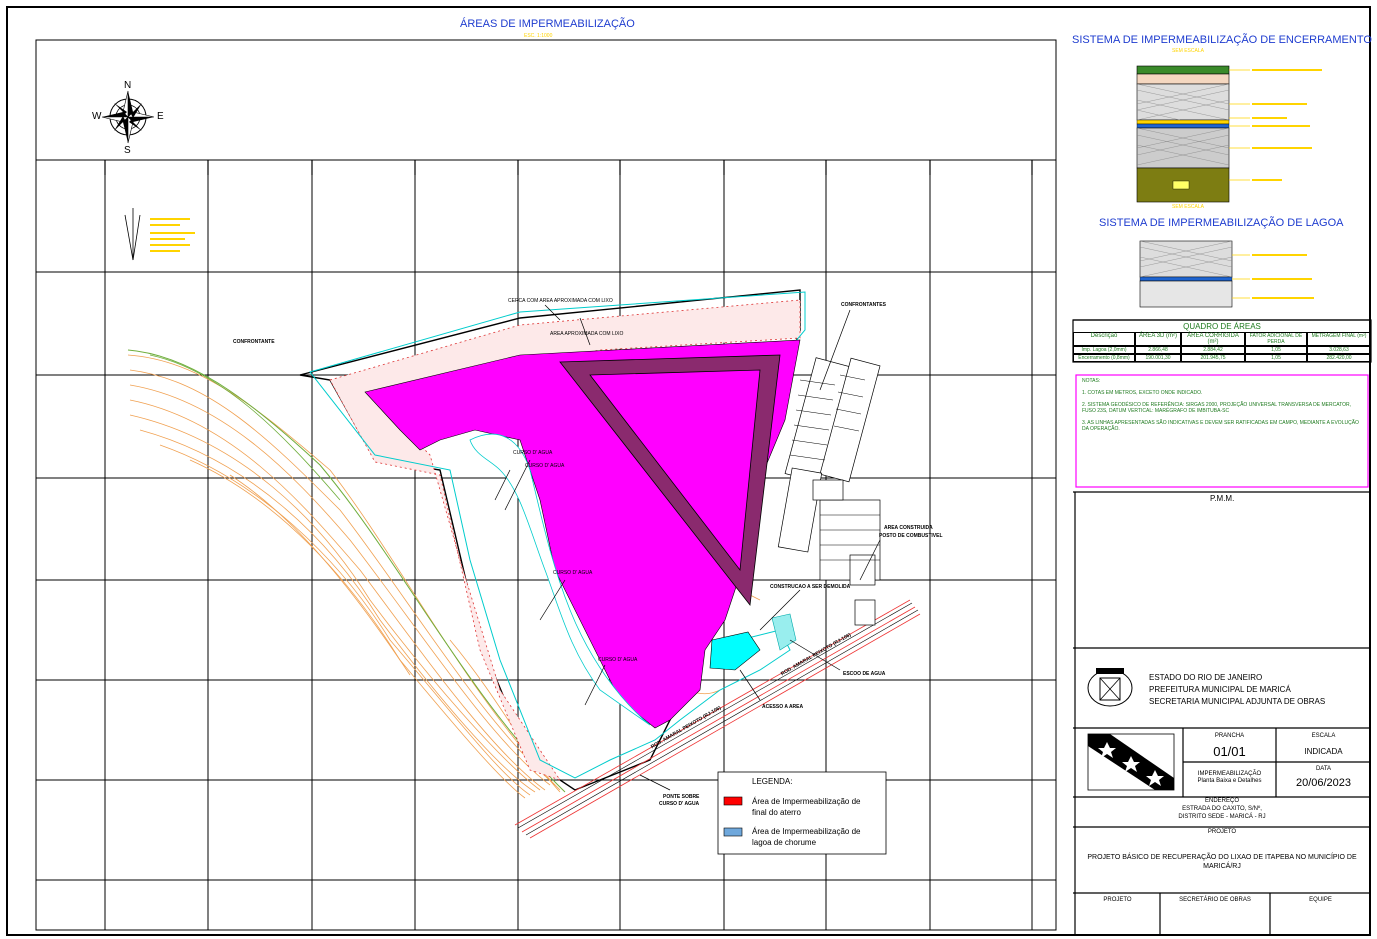  I want to click on escala-value: INDICADA, so click(1323, 751).